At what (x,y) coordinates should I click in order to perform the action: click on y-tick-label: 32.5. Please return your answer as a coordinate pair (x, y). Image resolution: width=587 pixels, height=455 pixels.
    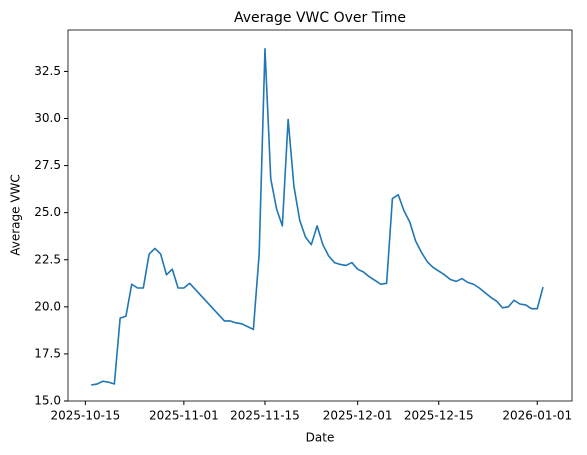
    Looking at the image, I should click on (47, 71).